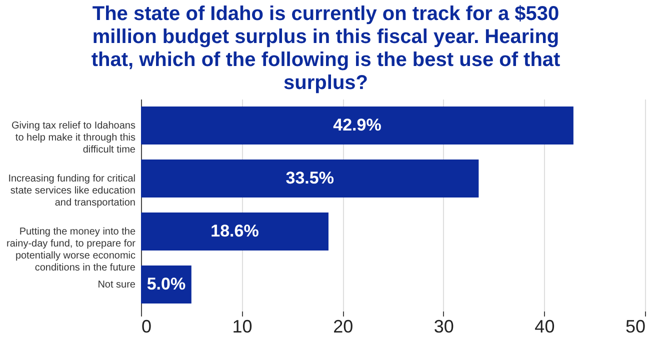  What do you see at coordinates (72, 191) in the screenshot?
I see `y-tick-label: Increasing funding for critical state services like education and transportation` at bounding box center [72, 191].